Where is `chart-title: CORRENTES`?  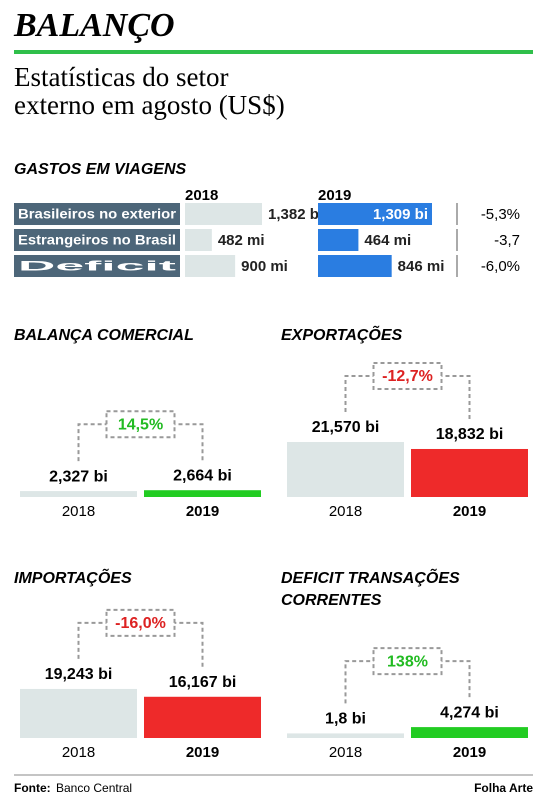 chart-title: CORRENTES is located at coordinates (331, 600).